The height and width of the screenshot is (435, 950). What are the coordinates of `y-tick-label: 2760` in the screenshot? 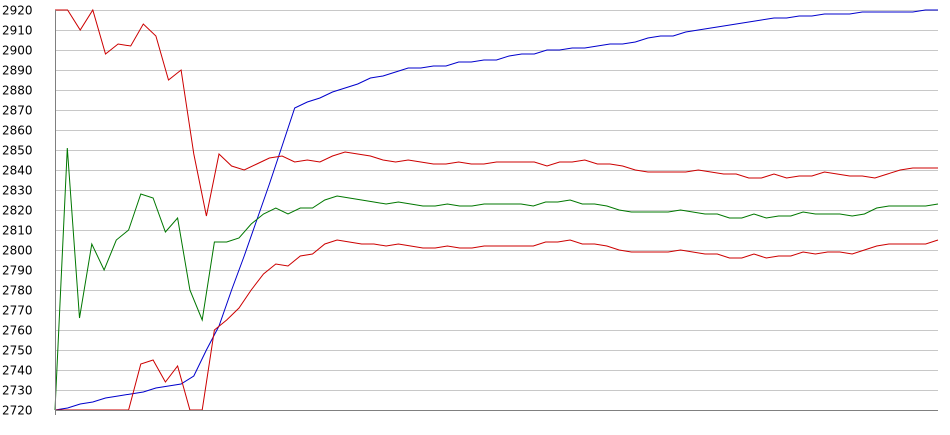 It's located at (17, 331).